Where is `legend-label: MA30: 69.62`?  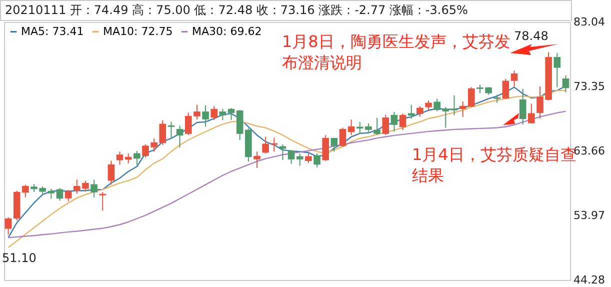 legend-label: MA30: 69.62 is located at coordinates (227, 31).